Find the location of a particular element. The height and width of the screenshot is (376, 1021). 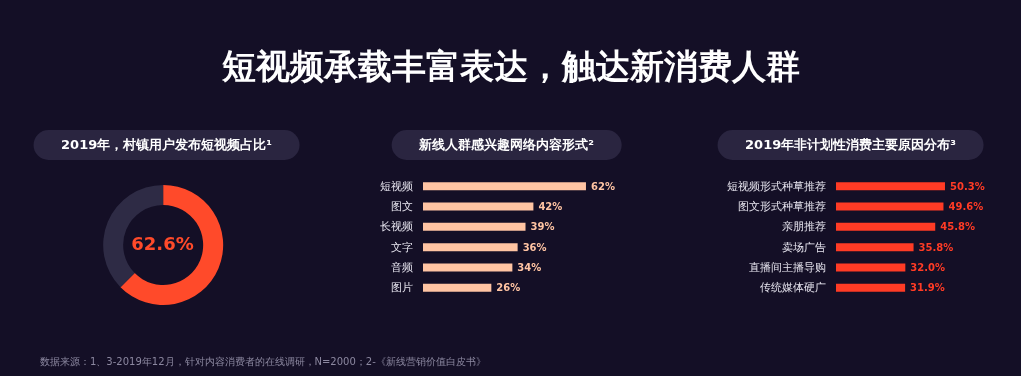

y-tick-label: 图片 is located at coordinates (402, 288).